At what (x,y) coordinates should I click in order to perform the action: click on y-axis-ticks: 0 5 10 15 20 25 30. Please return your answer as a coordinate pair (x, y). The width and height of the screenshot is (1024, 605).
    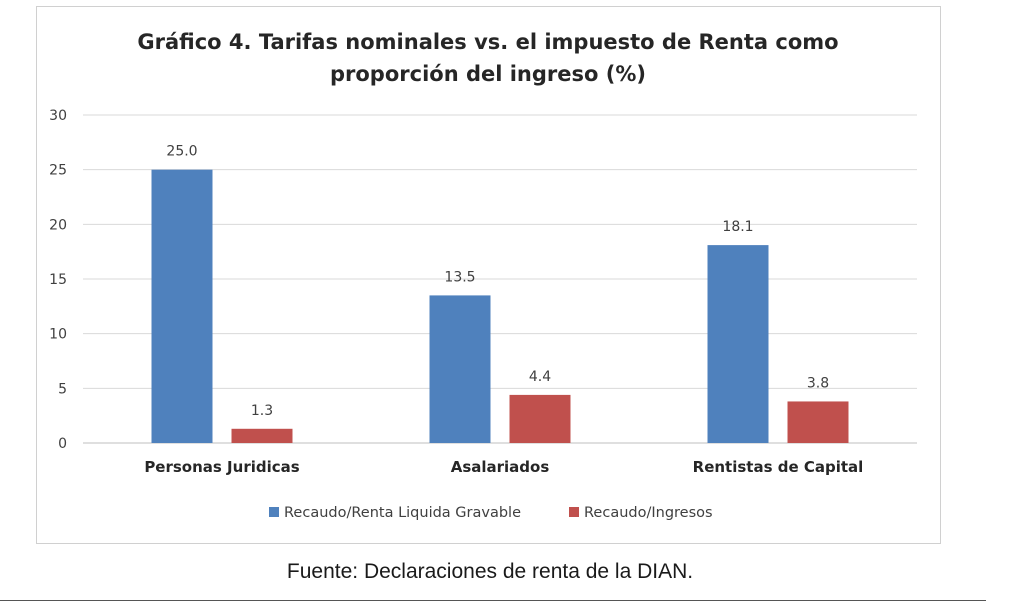
    Looking at the image, I should click on (58, 280).